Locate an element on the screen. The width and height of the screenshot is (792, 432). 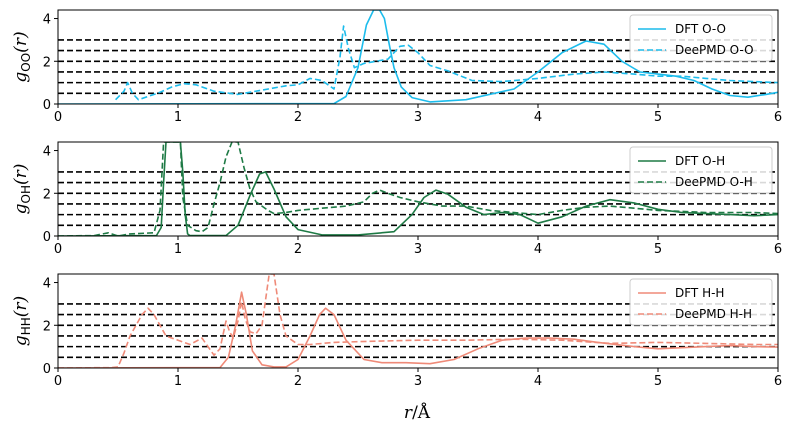
legend-label: DFT H-H is located at coordinates (699, 293).